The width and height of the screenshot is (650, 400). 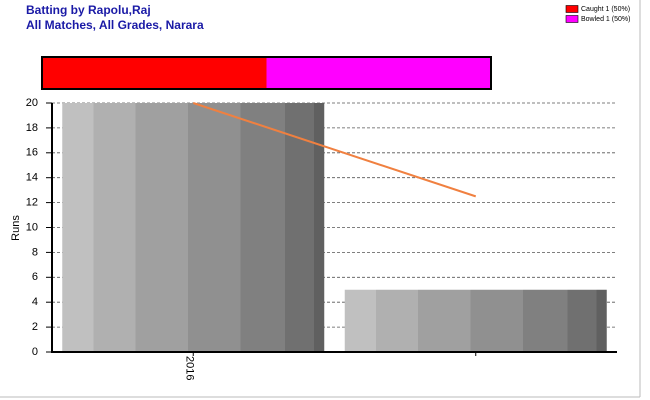 What do you see at coordinates (32, 178) in the screenshot?
I see `y-tick-label: 14` at bounding box center [32, 178].